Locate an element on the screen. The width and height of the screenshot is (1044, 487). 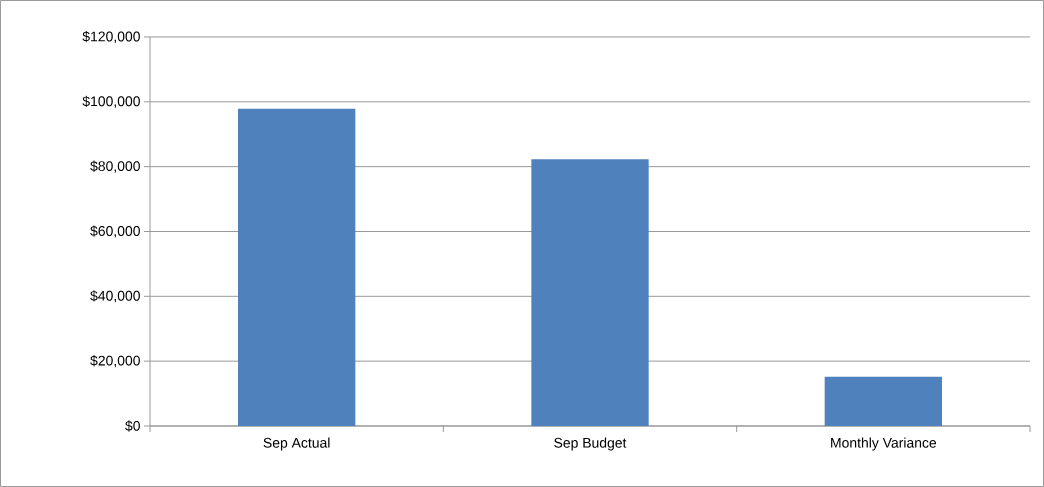
x-tick-label: Monthly Variance is located at coordinates (884, 444).